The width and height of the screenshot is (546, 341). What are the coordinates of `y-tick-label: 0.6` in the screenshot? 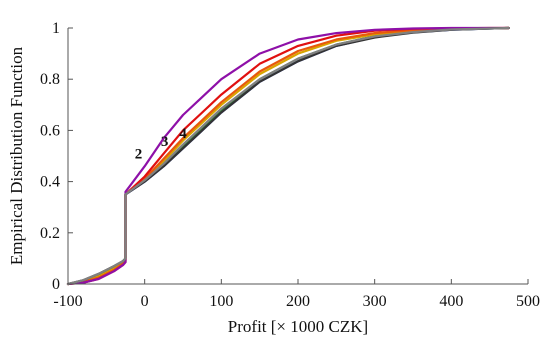 It's located at (50, 130).